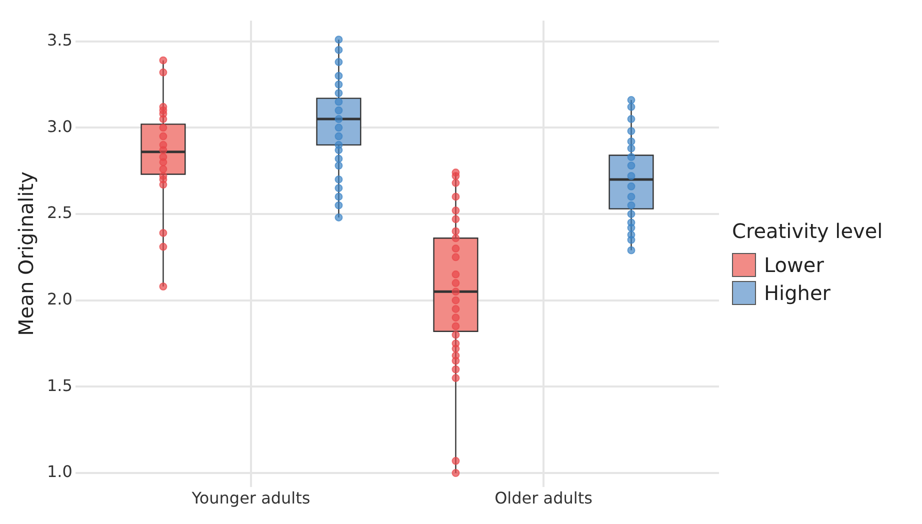 The image size is (922, 524). I want to click on y-axis-title: Mean Originality, so click(26, 253).